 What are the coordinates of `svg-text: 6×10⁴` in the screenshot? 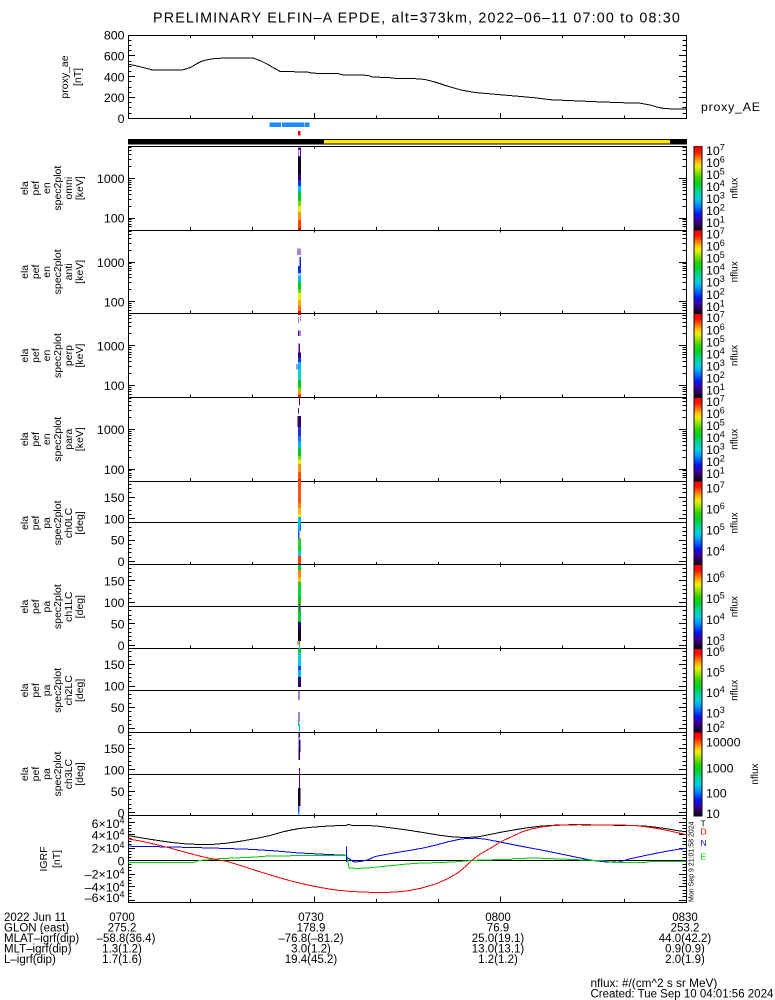 It's located at (108, 823).